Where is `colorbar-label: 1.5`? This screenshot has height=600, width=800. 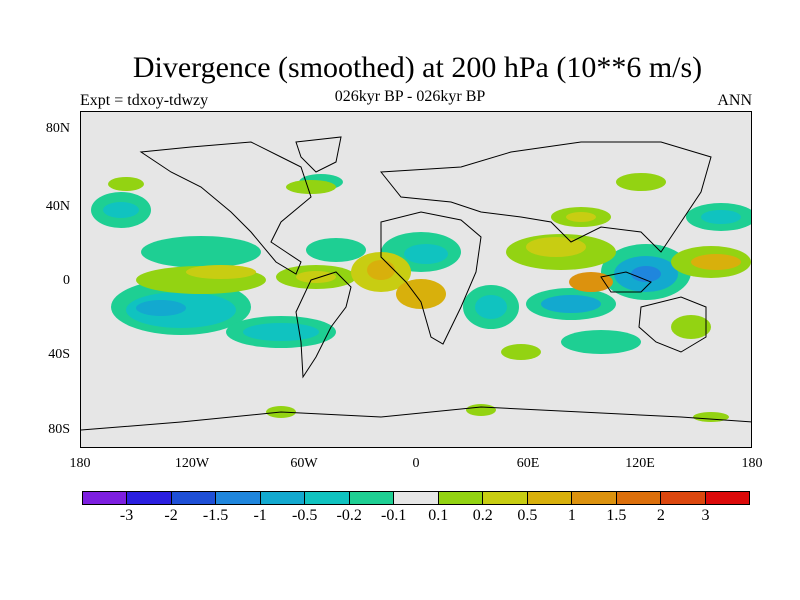
colorbar-label: 1.5 is located at coordinates (616, 515).